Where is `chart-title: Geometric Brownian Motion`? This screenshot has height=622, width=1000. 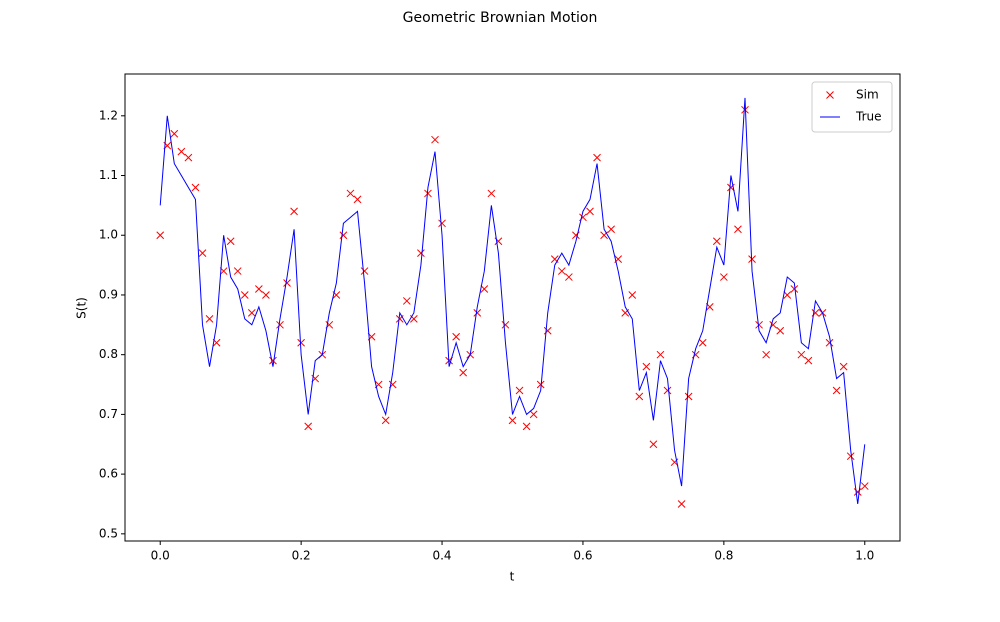 chart-title: Geometric Brownian Motion is located at coordinates (500, 18).